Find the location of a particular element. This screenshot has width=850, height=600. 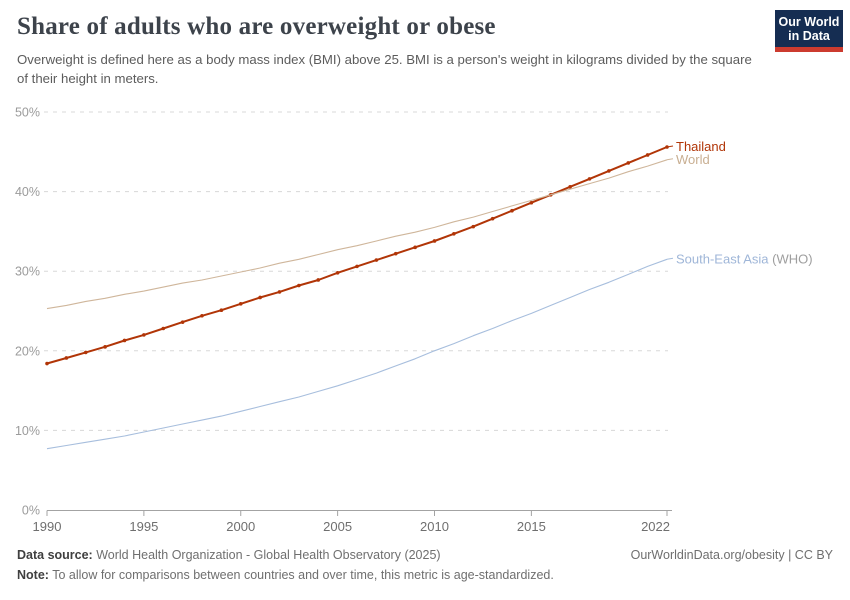

series-label-main: Thailand is located at coordinates (701, 146).